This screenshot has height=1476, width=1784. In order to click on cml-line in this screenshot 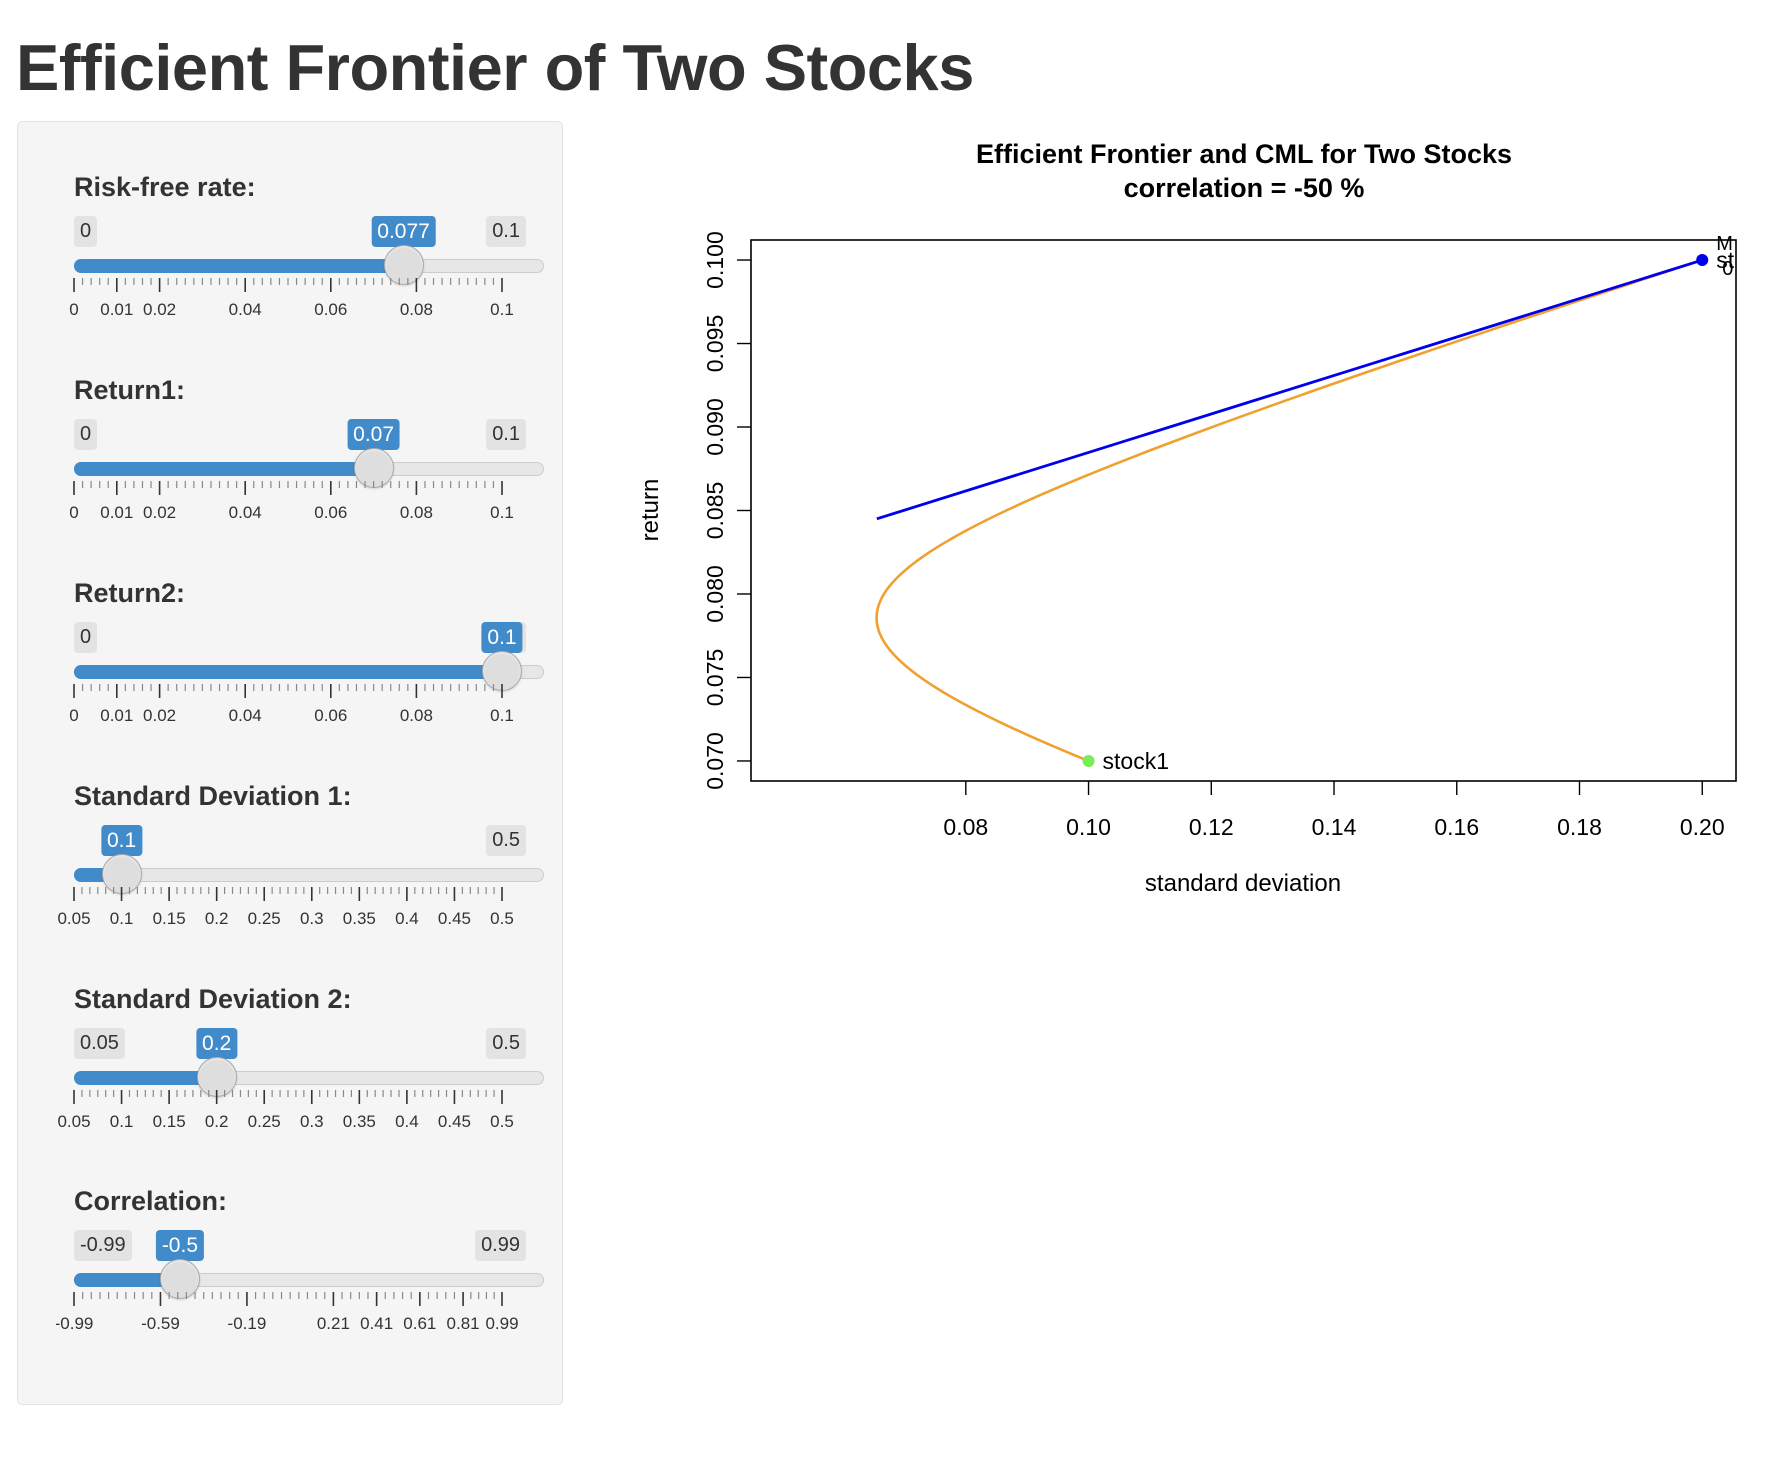, I will do `click(1289, 389)`.